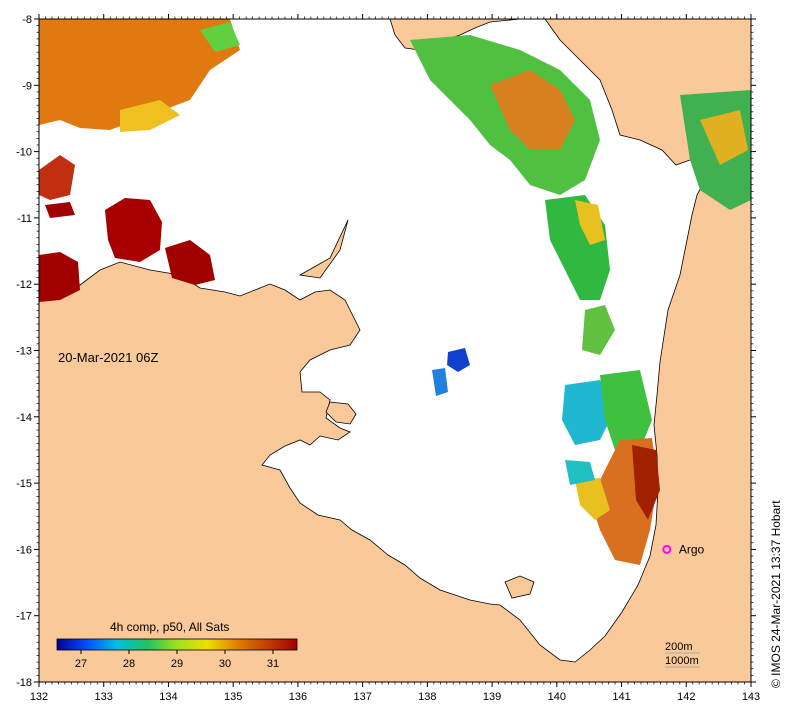  I want to click on sst-patch-southeast-red, so click(646, 482).